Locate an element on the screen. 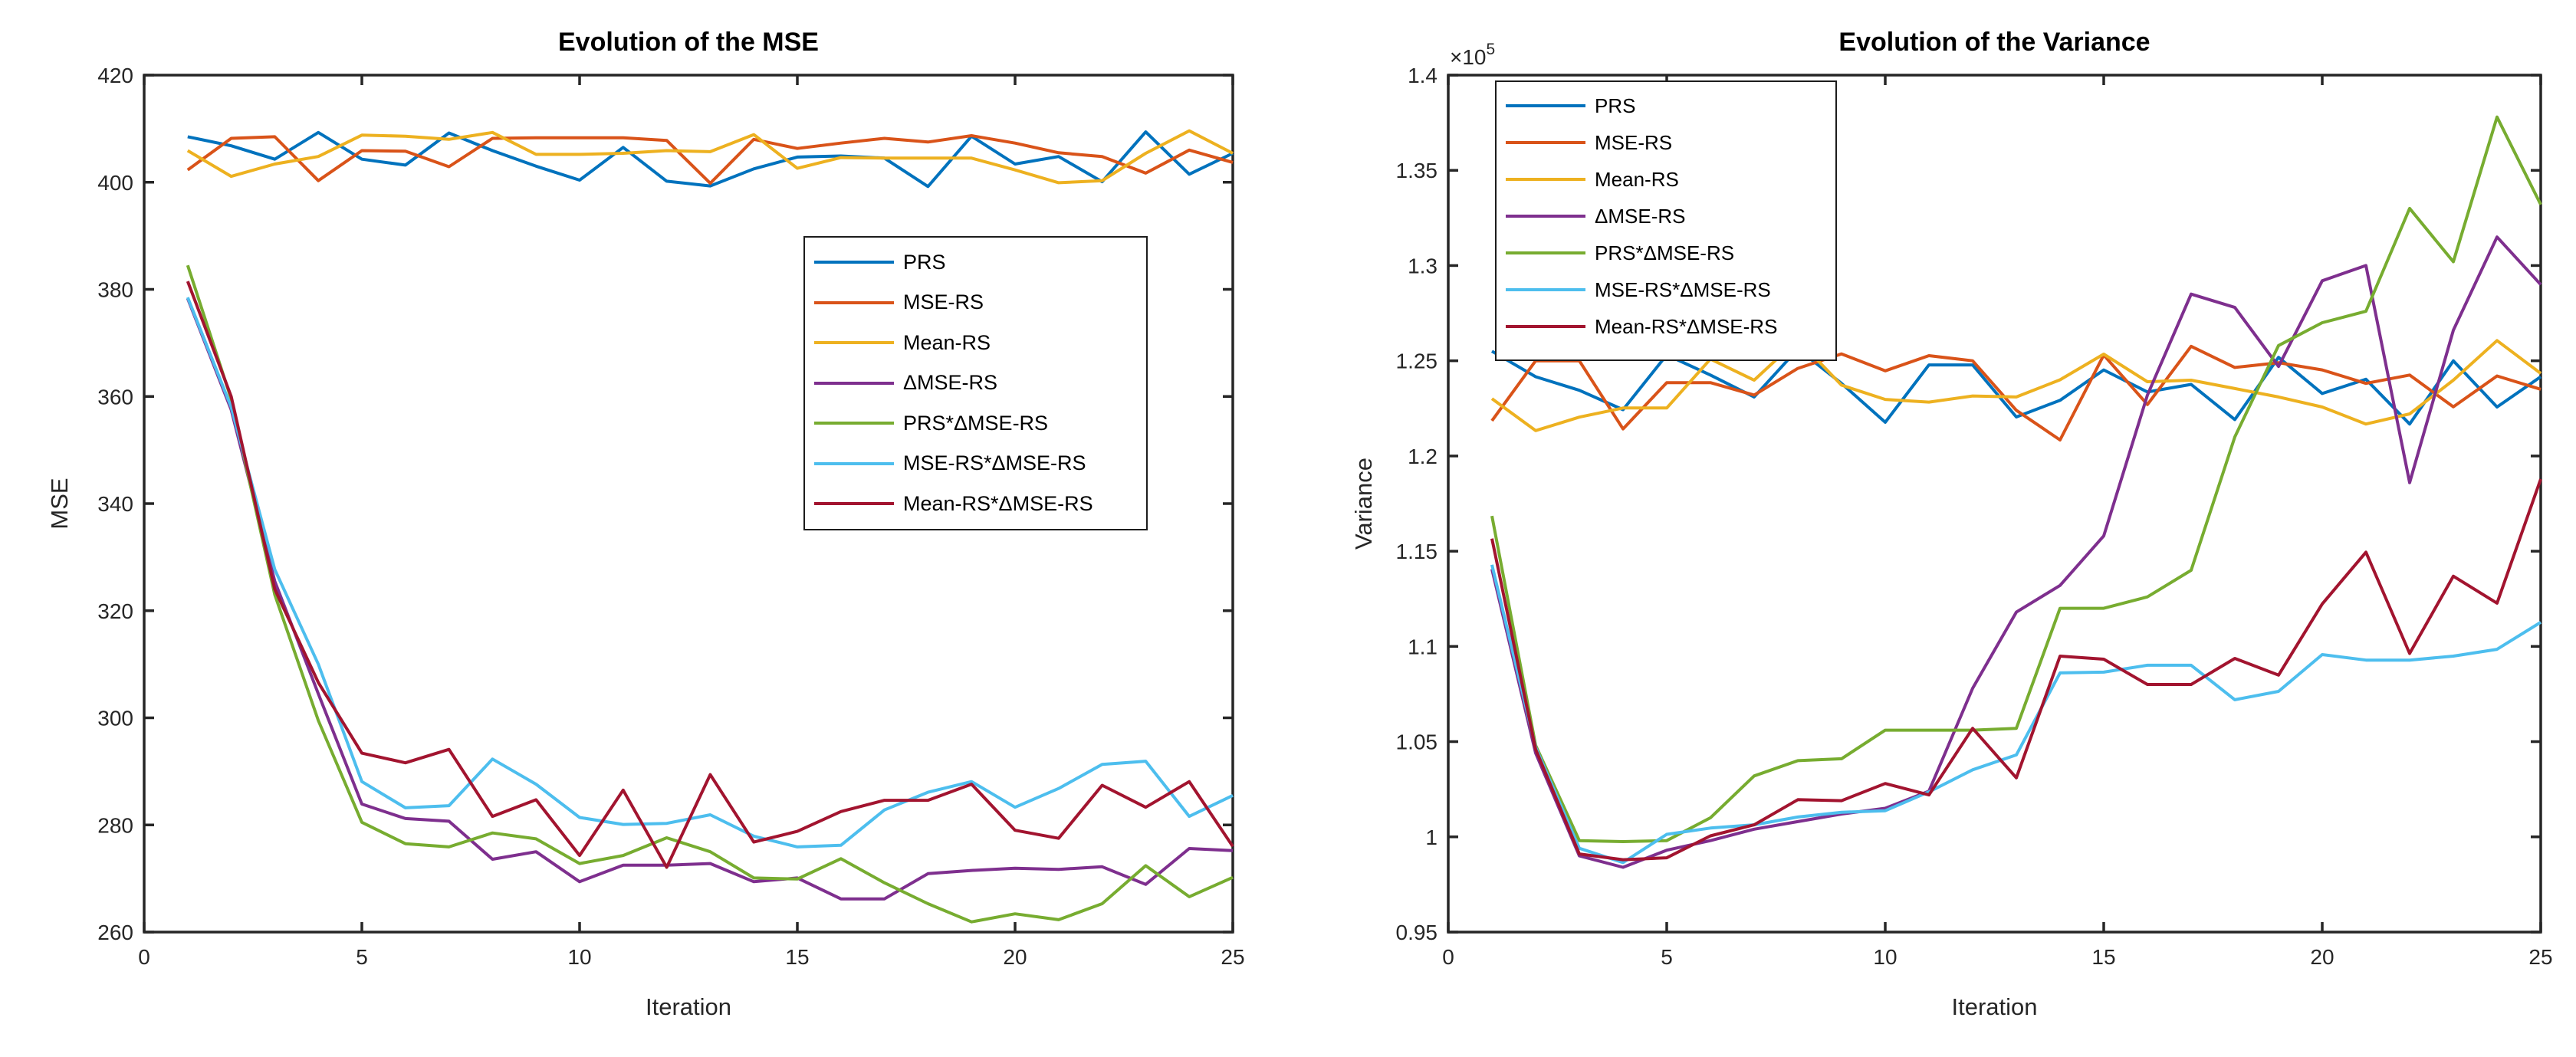 Image resolution: width=2576 pixels, height=1057 pixels. chart-title: Evolution of the MSE is located at coordinates (689, 42).